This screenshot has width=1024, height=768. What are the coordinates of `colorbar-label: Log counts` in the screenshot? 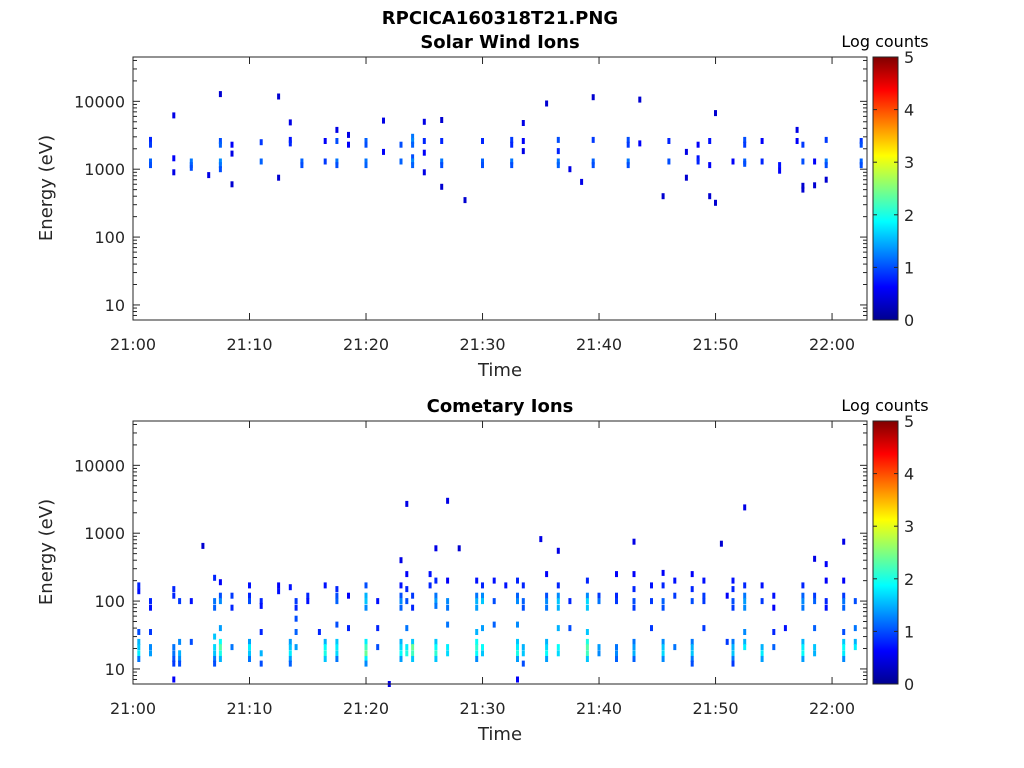 It's located at (884, 41).